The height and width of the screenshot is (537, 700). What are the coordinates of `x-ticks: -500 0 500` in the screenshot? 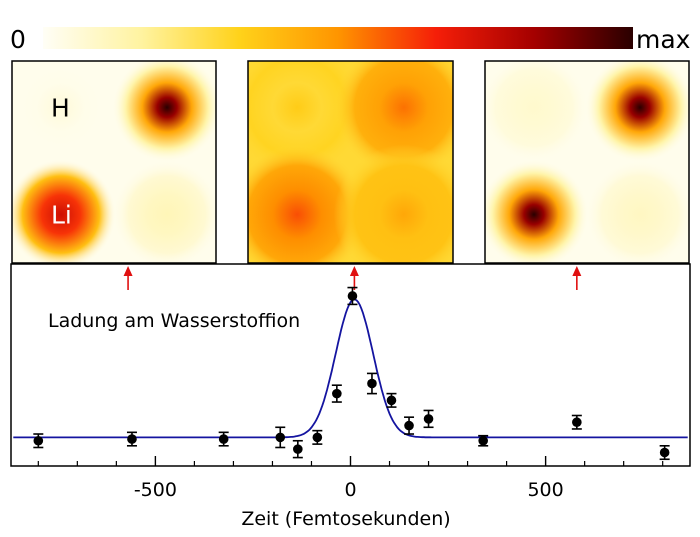 It's located at (350, 478).